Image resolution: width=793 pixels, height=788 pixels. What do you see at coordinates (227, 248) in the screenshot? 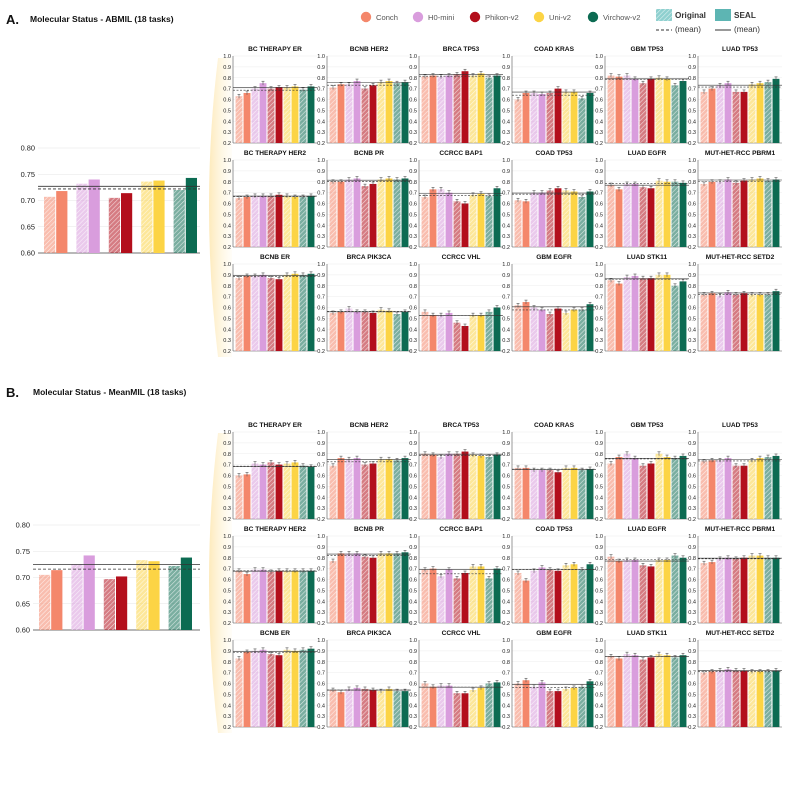
I see `a-6-ytick-0: 0.2` at bounding box center [227, 248].